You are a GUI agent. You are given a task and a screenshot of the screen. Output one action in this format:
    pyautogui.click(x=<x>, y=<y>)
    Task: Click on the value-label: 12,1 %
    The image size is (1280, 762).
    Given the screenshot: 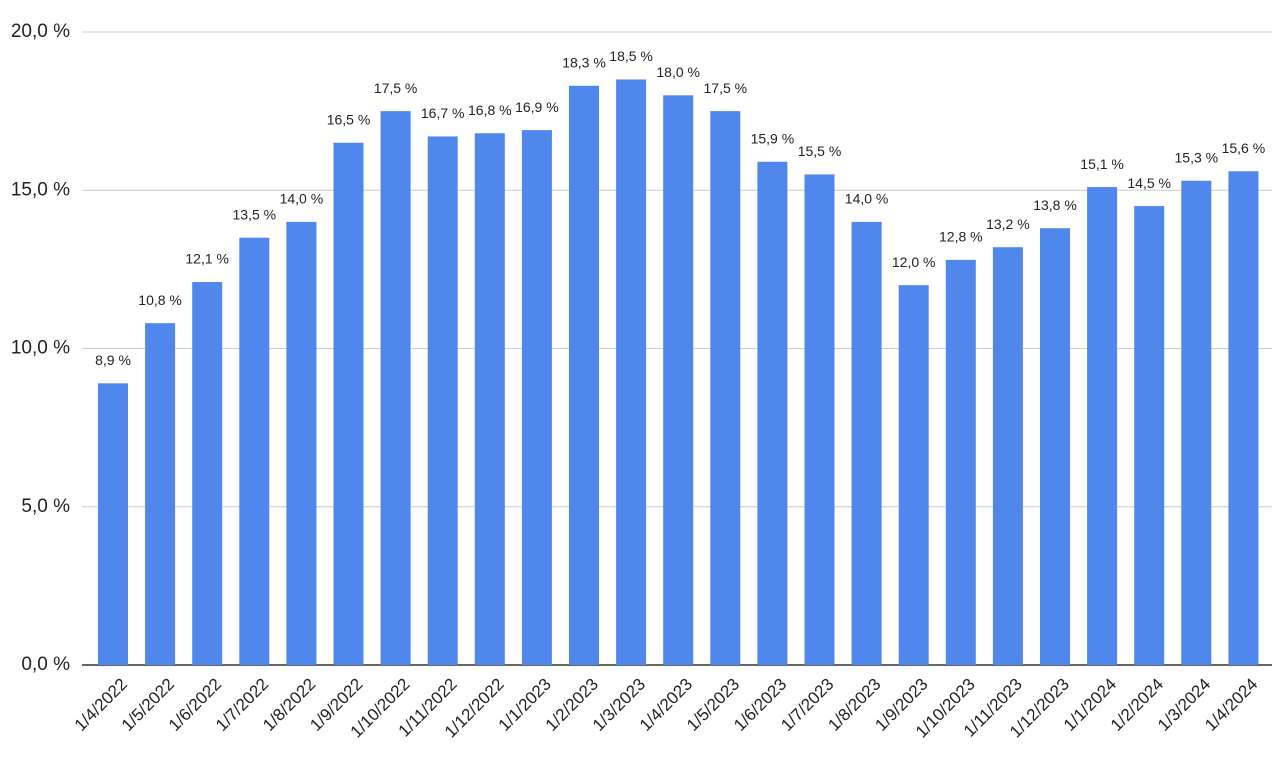 What is the action you would take?
    pyautogui.click(x=207, y=259)
    